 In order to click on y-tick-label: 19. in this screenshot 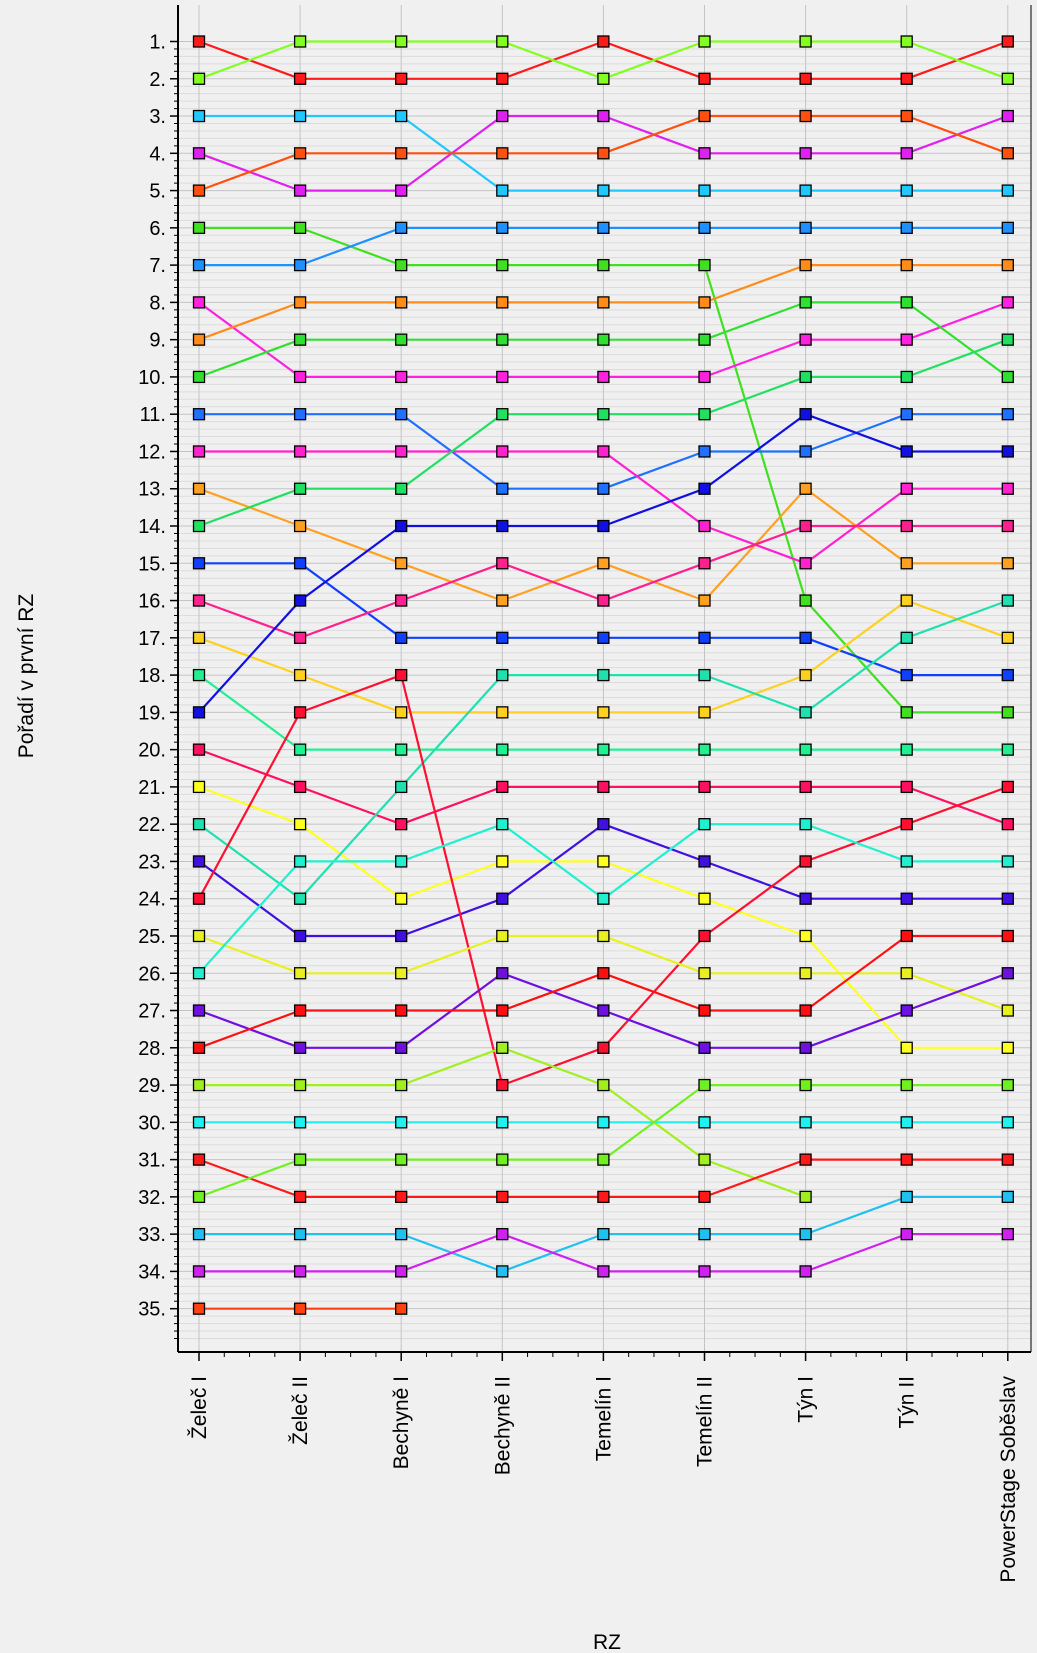, I will do `click(152, 713)`.